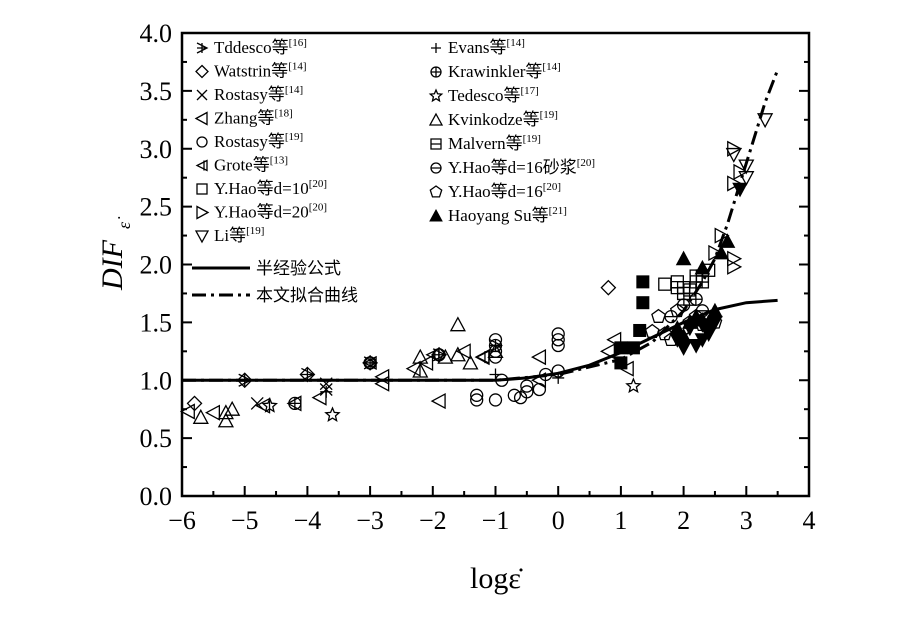 This screenshot has height=617, width=918. I want to click on legend-label-name: Zhang等, so click(244, 118).